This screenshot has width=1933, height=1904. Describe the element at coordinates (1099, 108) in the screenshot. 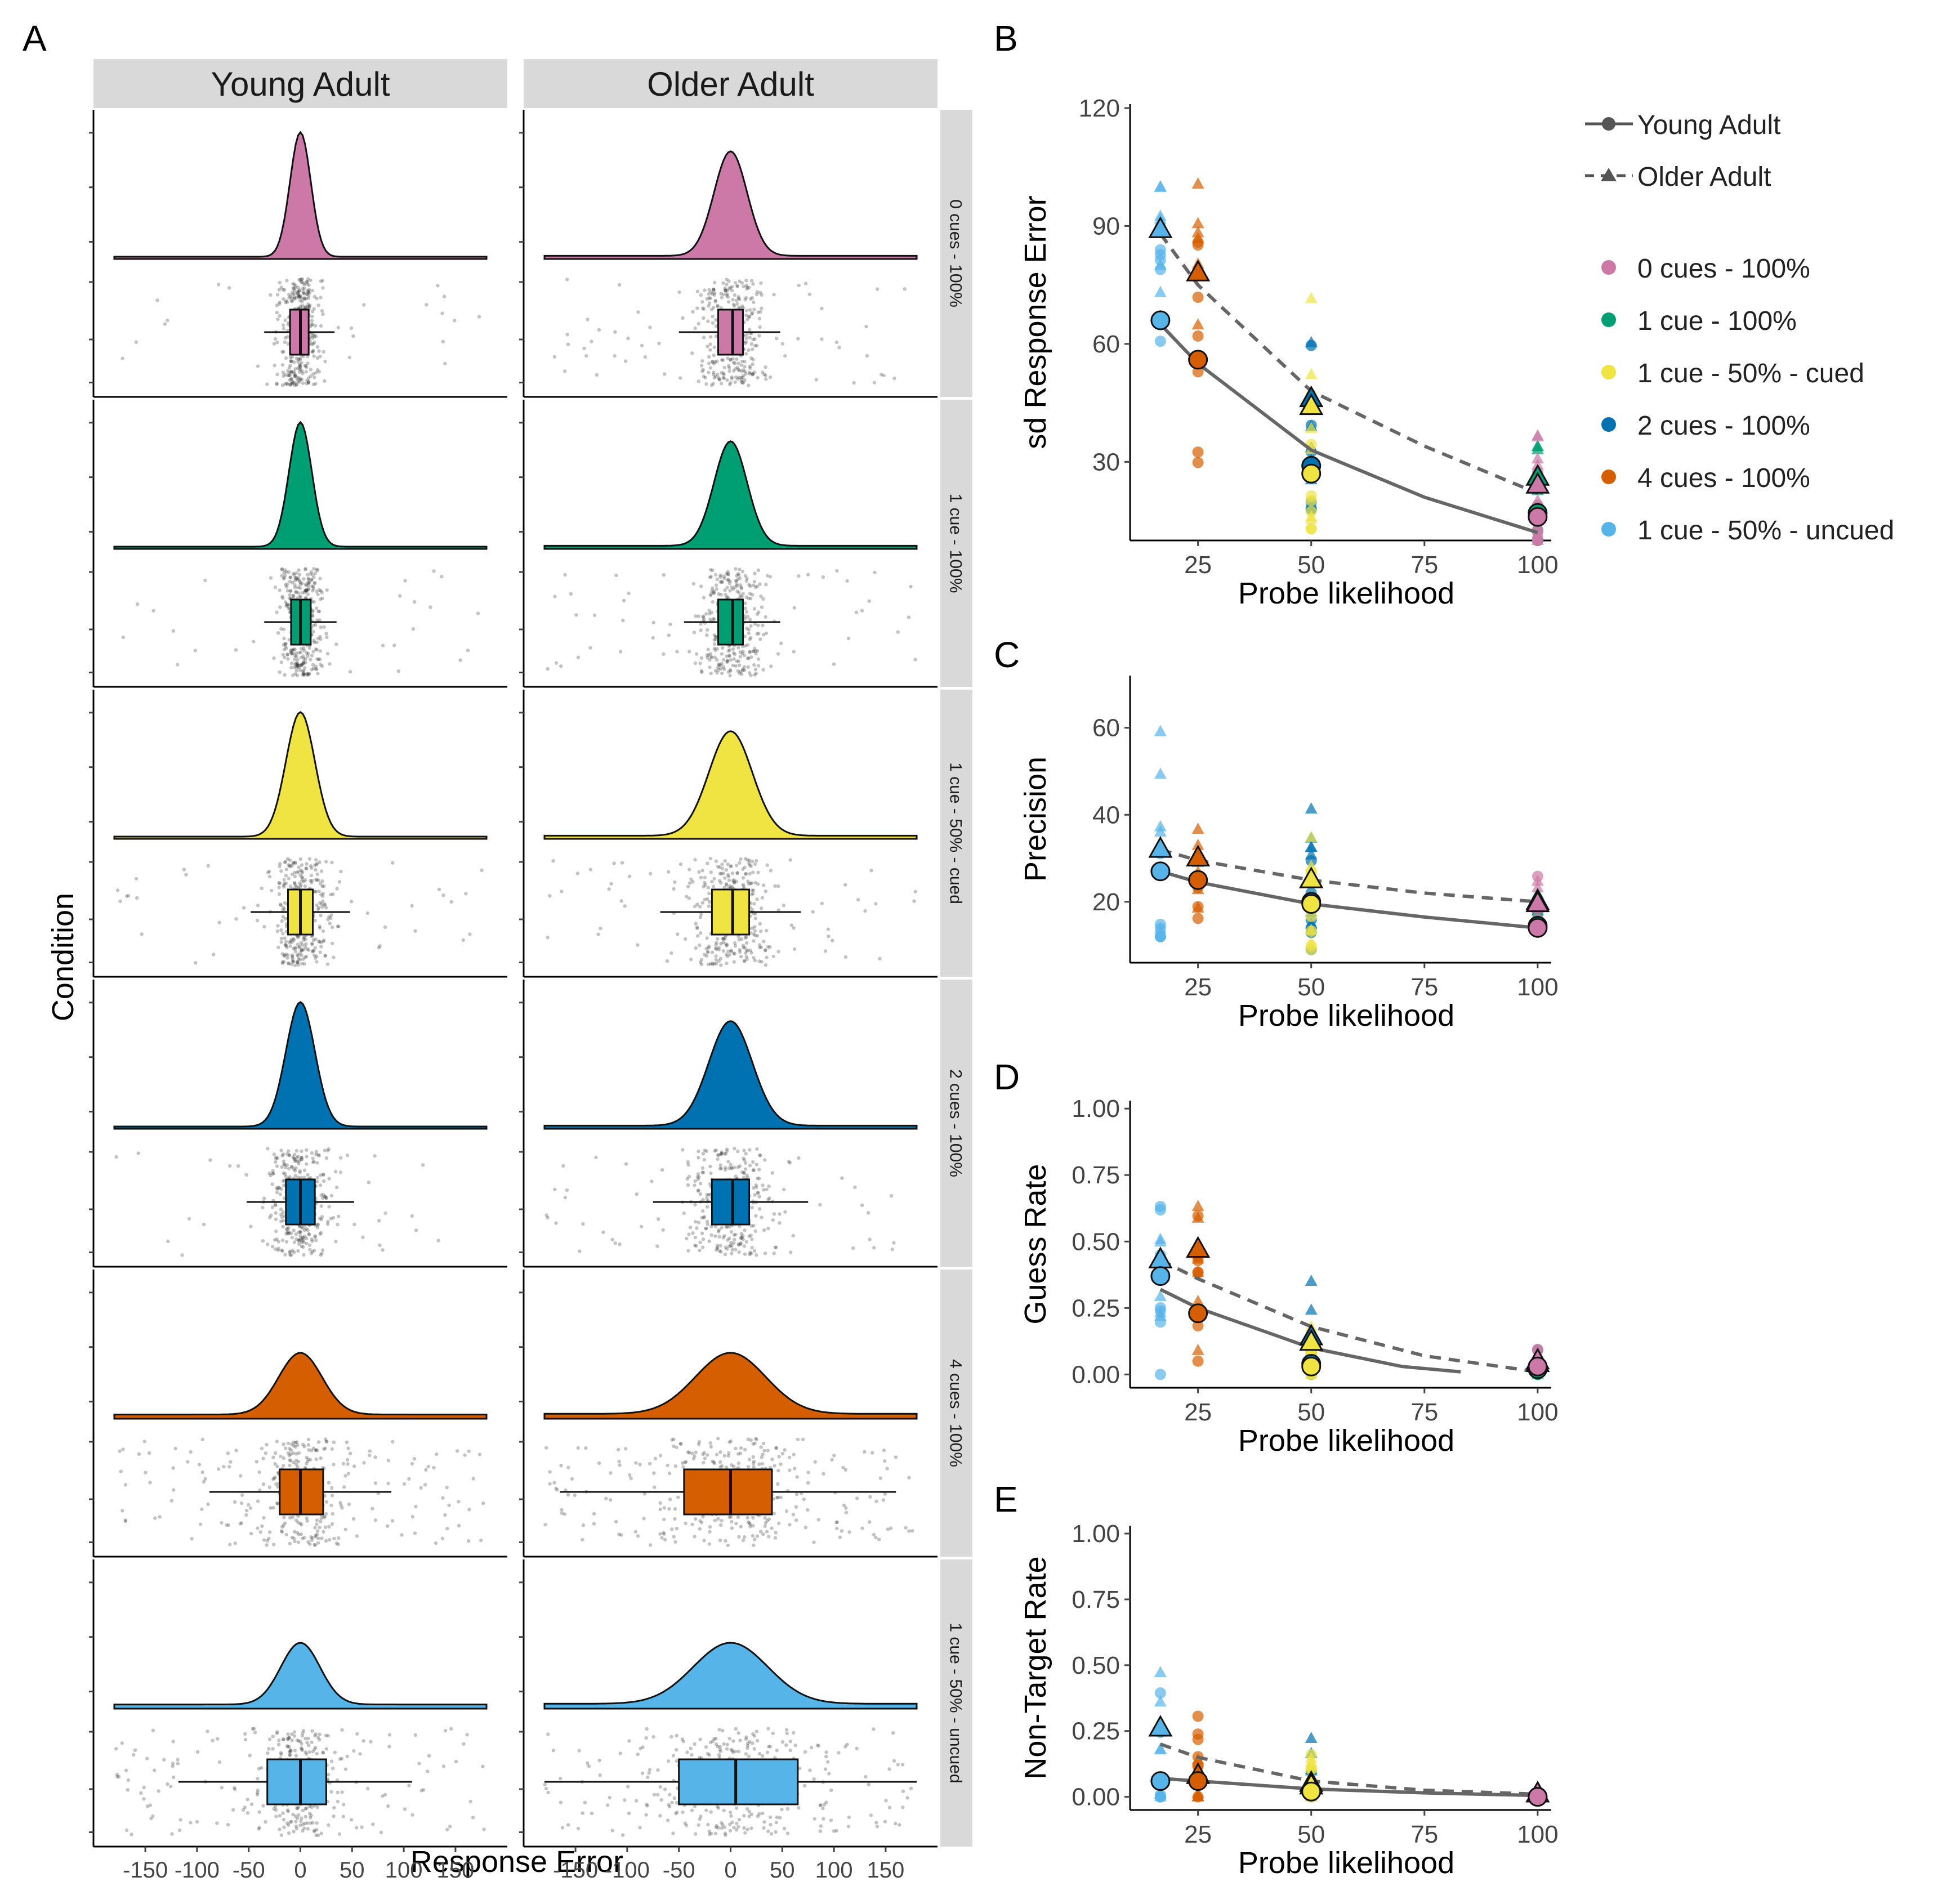

I see `y-tick-label: 120` at that location.